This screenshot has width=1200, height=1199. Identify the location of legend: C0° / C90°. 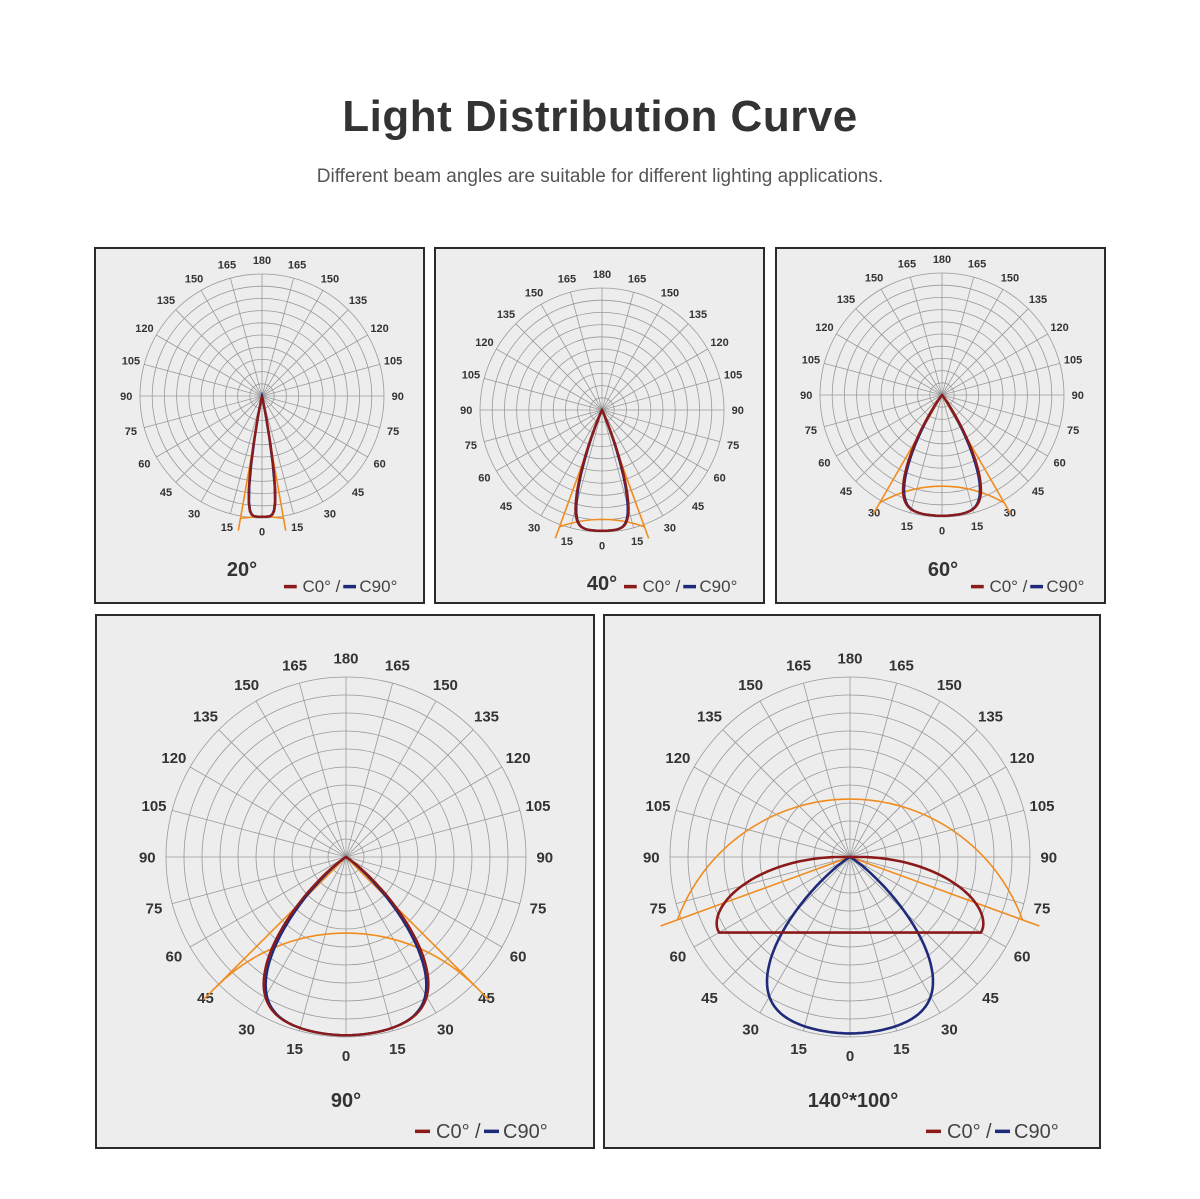
(1027, 586).